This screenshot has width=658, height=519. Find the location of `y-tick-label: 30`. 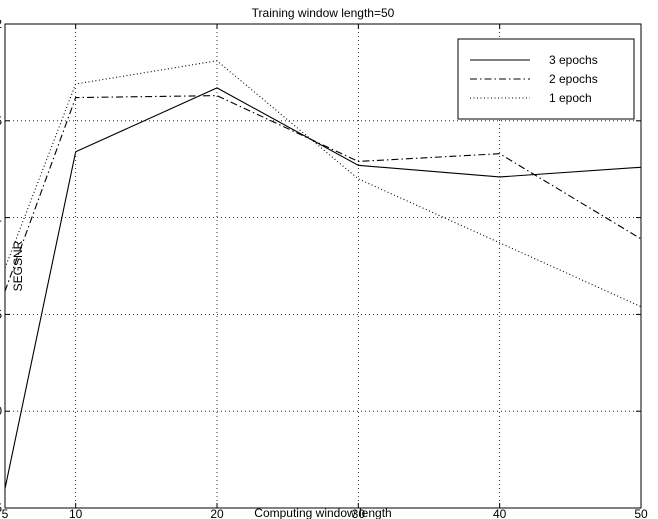

y-tick-label: 30 is located at coordinates (1, 411).